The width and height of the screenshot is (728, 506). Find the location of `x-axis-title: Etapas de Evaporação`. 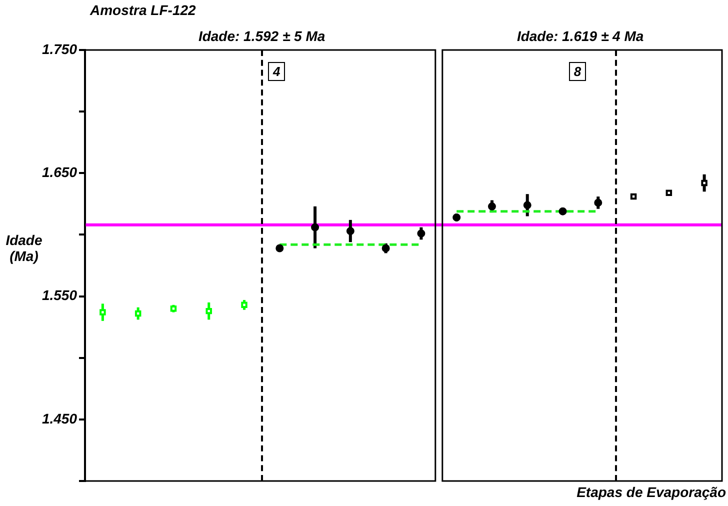

x-axis-title: Etapas de Evaporação is located at coordinates (651, 492).